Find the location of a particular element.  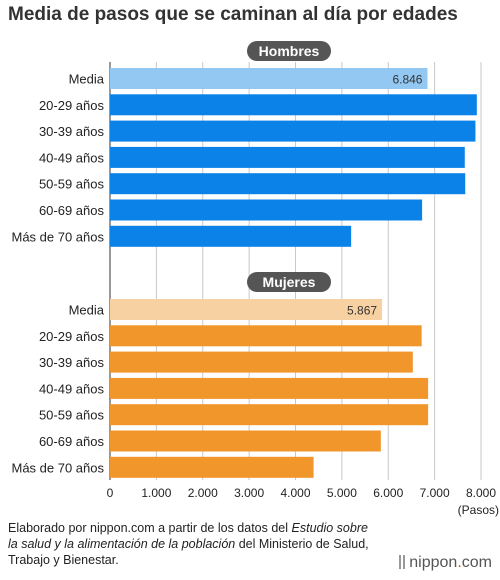

x-tick-label-3: 3.000 is located at coordinates (249, 493).